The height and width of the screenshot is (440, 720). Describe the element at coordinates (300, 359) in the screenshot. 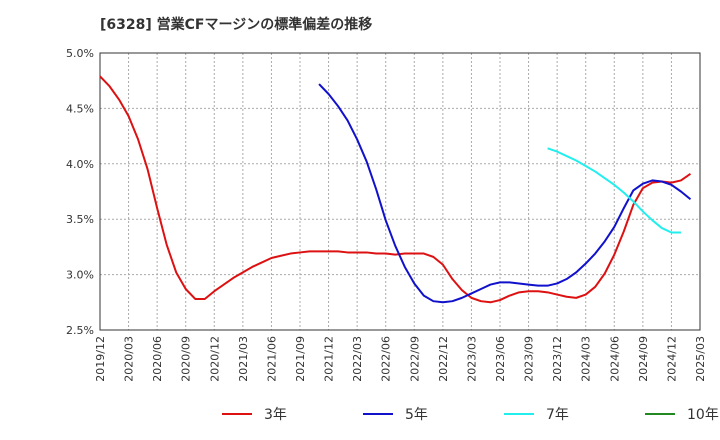

I see `x-tick-label: 2021/09` at that location.